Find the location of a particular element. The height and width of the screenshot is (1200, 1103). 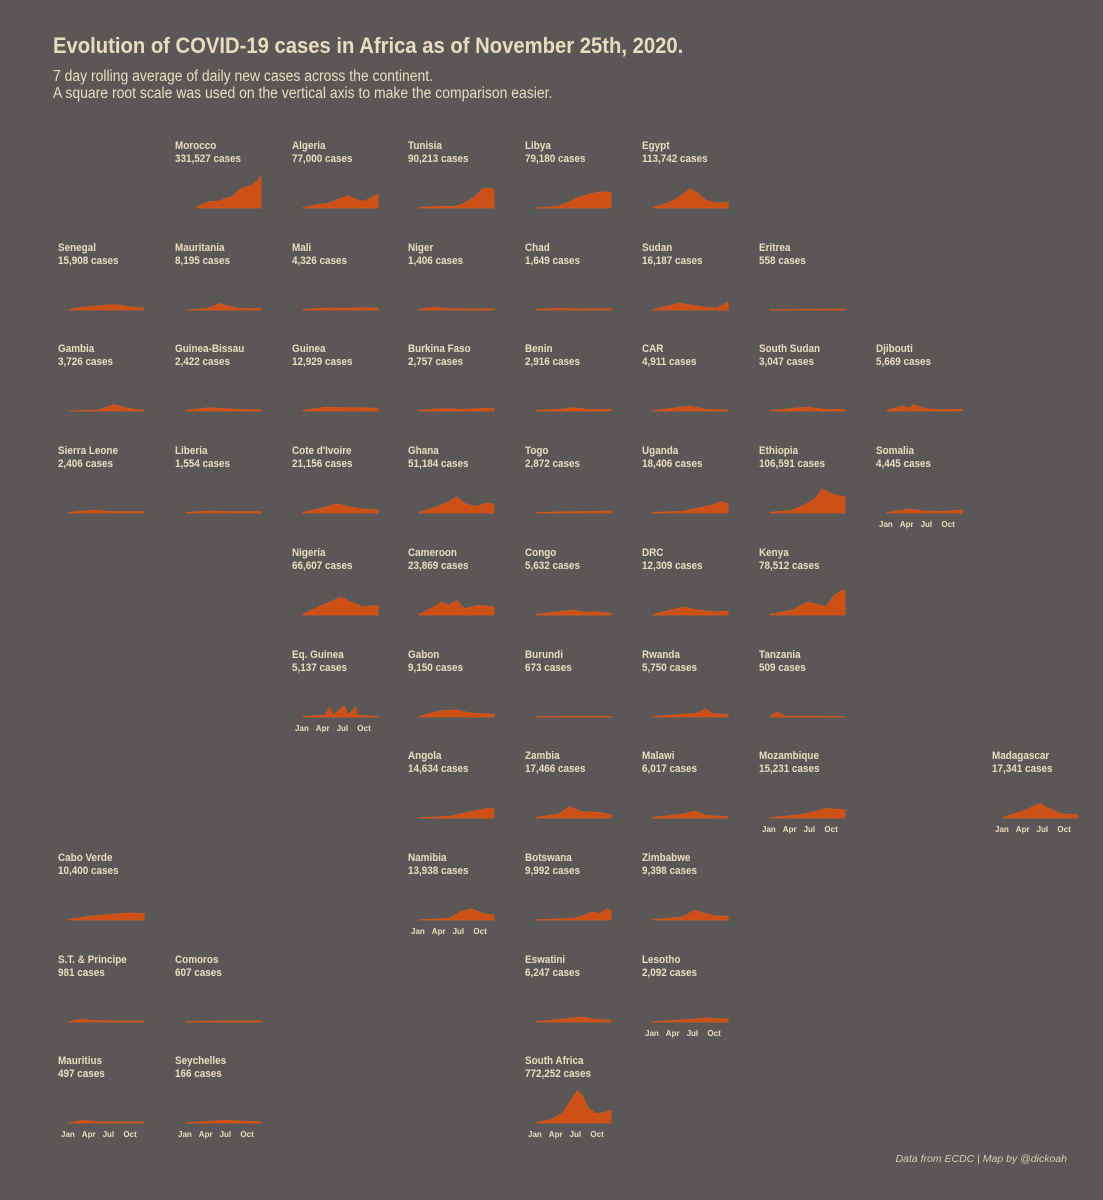

country-cases: 17,341 cases is located at coordinates (1022, 769).